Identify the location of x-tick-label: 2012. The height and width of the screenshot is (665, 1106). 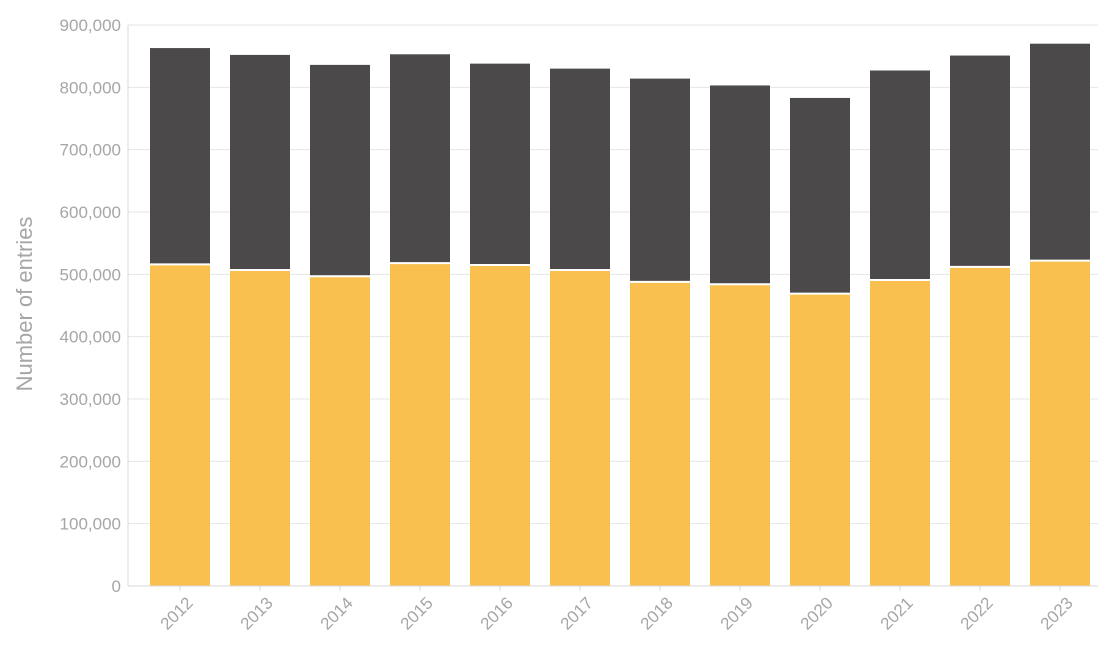
(177, 613).